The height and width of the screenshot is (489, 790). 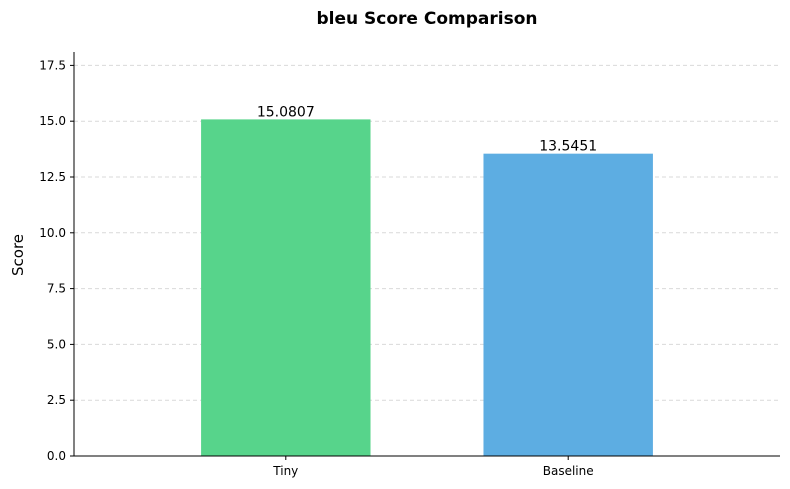 What do you see at coordinates (433, 467) in the screenshot?
I see `x-ticks: Tiny Baseline` at bounding box center [433, 467].